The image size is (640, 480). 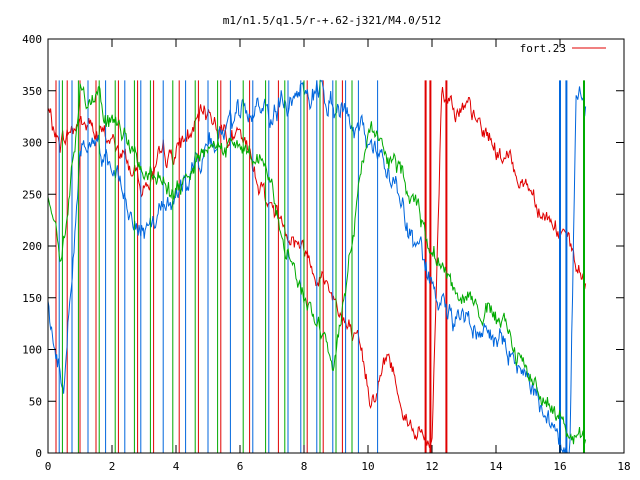 What do you see at coordinates (112, 466) in the screenshot?
I see `x-tick-label: 2` at bounding box center [112, 466].